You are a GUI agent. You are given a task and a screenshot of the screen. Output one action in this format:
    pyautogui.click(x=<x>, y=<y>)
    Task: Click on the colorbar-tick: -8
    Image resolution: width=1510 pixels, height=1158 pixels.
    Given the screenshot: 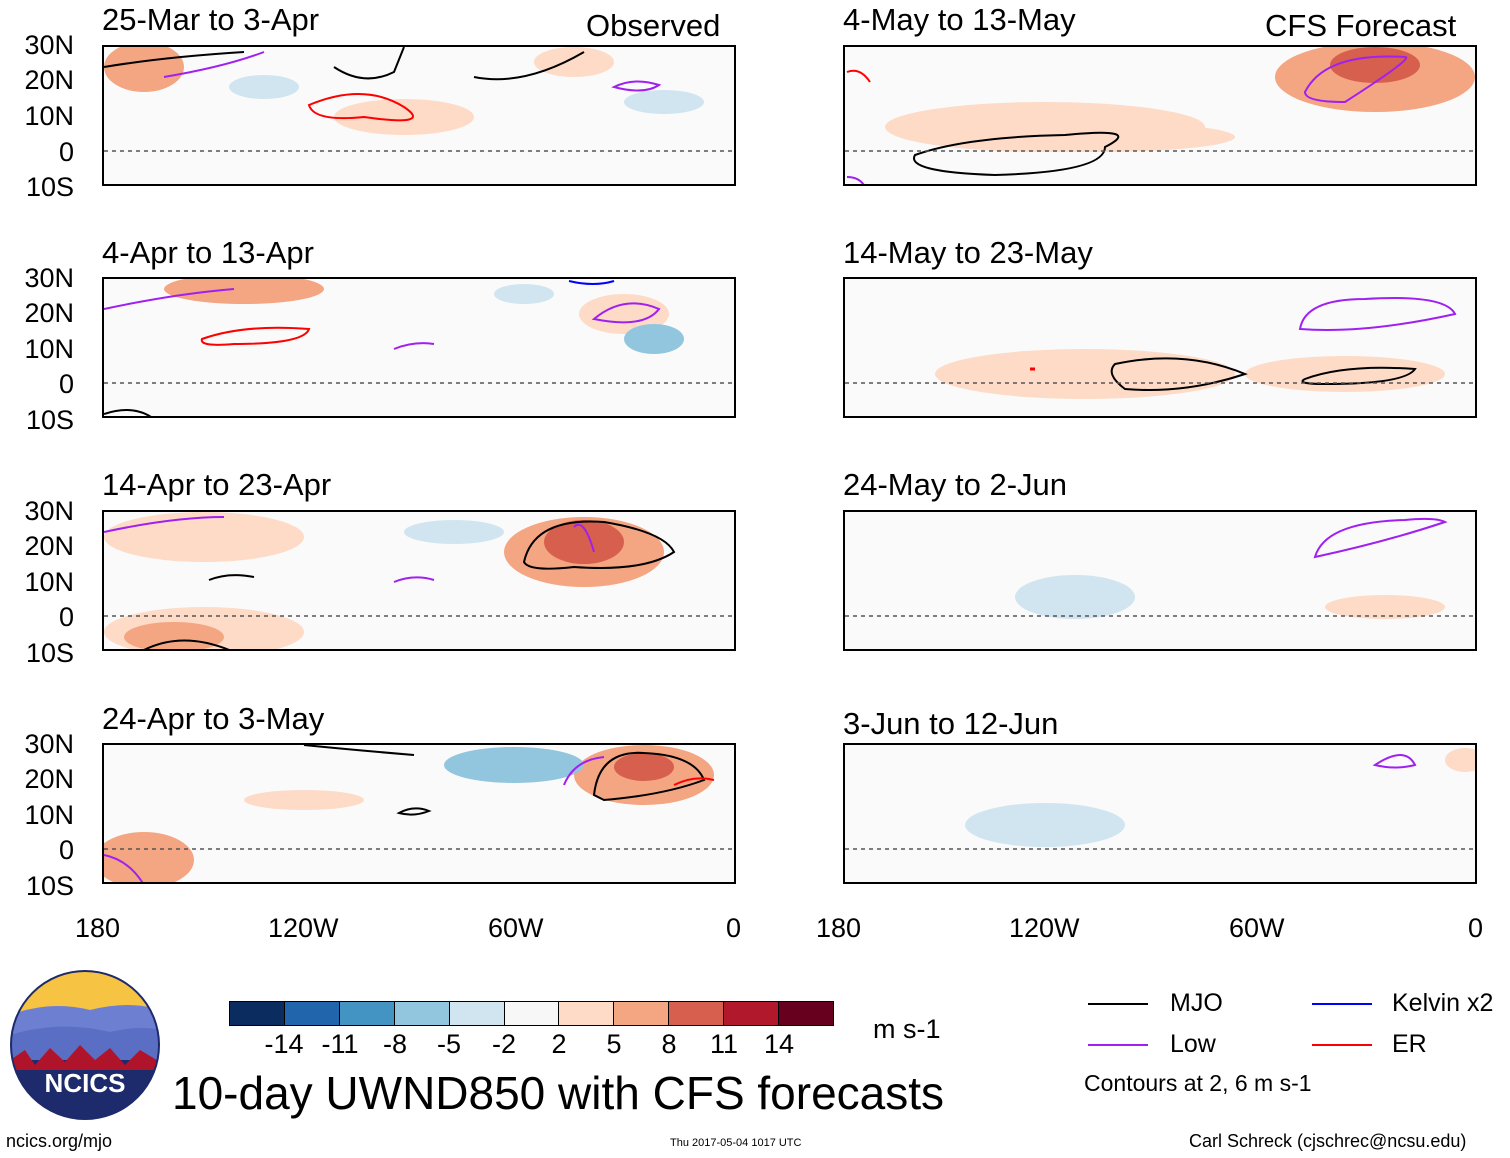 What is the action you would take?
    pyautogui.click(x=394, y=1044)
    